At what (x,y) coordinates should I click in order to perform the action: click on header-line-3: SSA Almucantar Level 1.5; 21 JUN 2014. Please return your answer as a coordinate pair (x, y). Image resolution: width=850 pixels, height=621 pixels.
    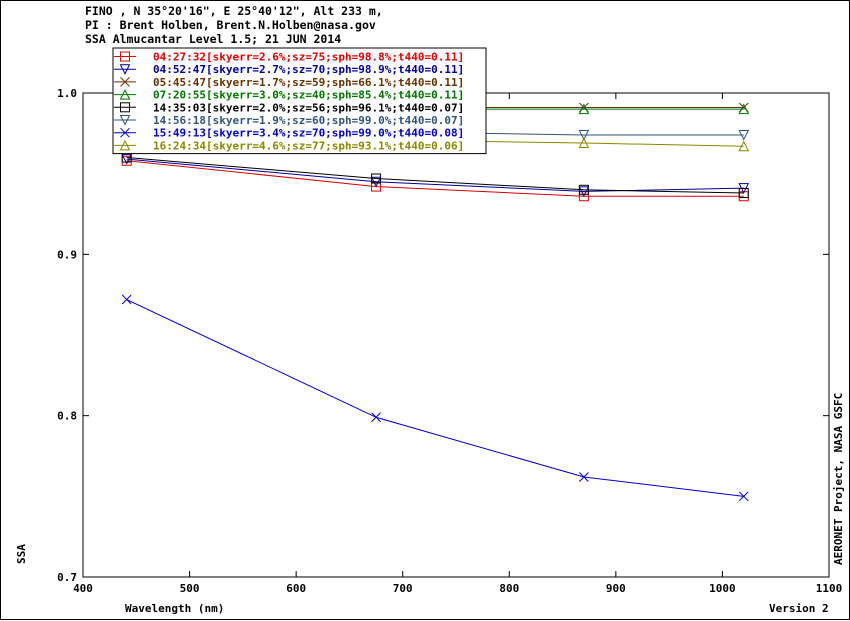
    Looking at the image, I should click on (213, 39).